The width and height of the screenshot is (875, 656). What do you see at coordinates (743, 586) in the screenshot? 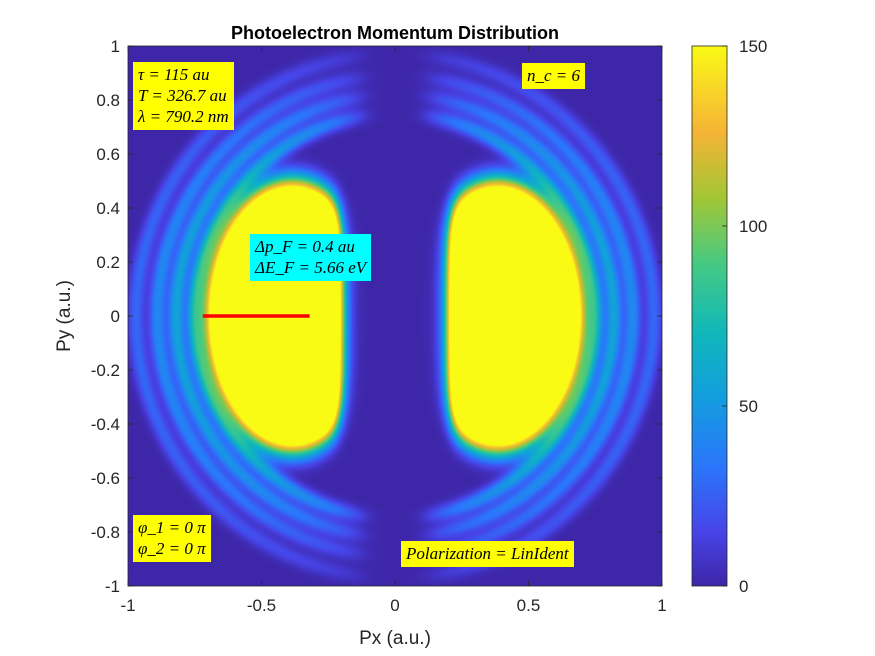
I see `colorbar-tick-label: 0` at bounding box center [743, 586].